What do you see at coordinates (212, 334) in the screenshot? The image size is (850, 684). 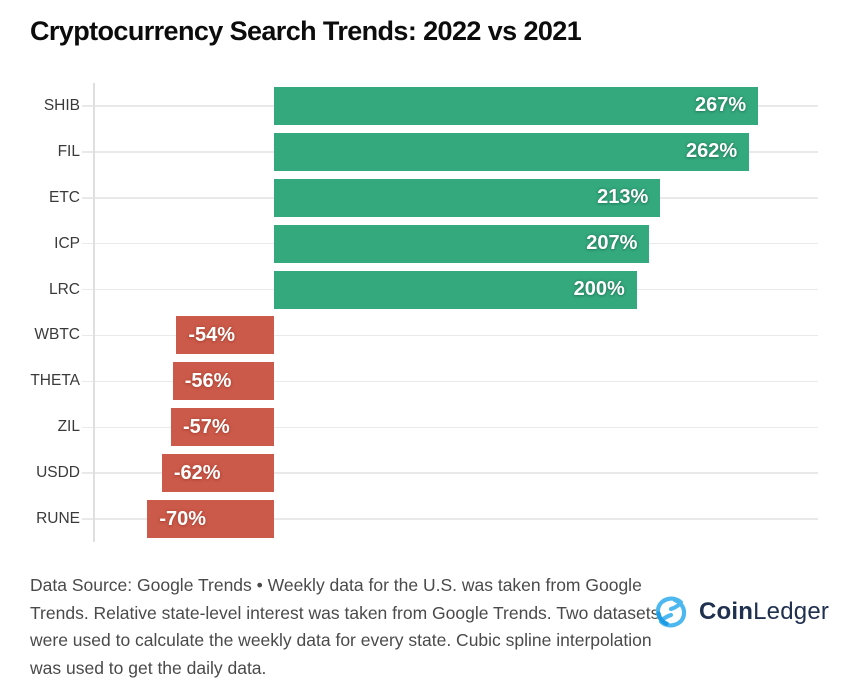 I see `bar-value-label: -54%` at bounding box center [212, 334].